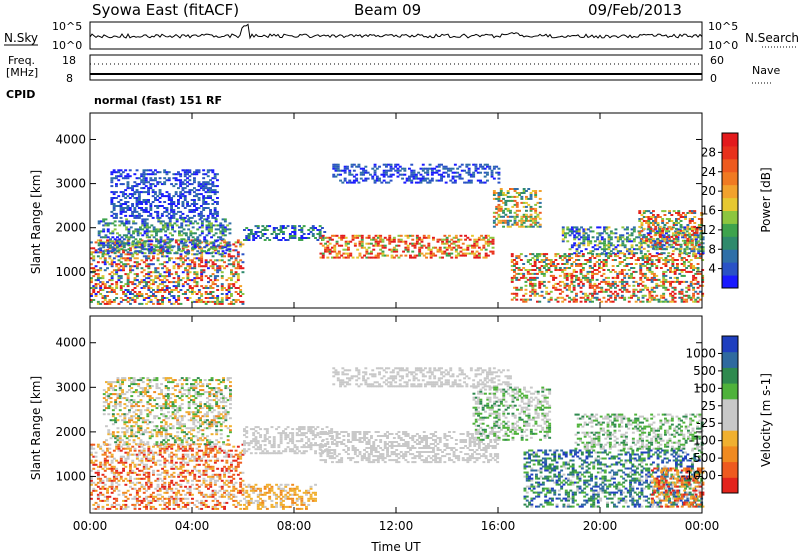 This screenshot has width=800, height=554. Describe the element at coordinates (70, 139) in the screenshot. I see `power-y-tick-label: 4000` at that location.